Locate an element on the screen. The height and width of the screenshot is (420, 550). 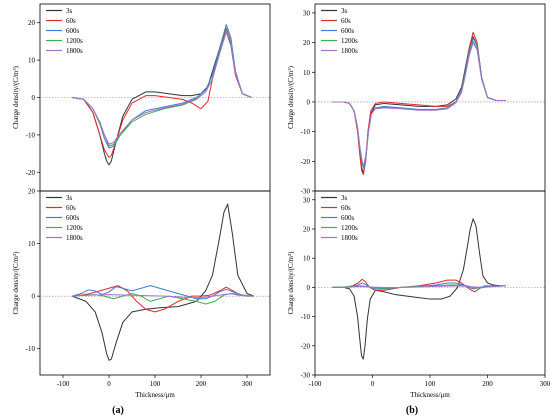
series-line-1200s is located at coordinates (162, 88).